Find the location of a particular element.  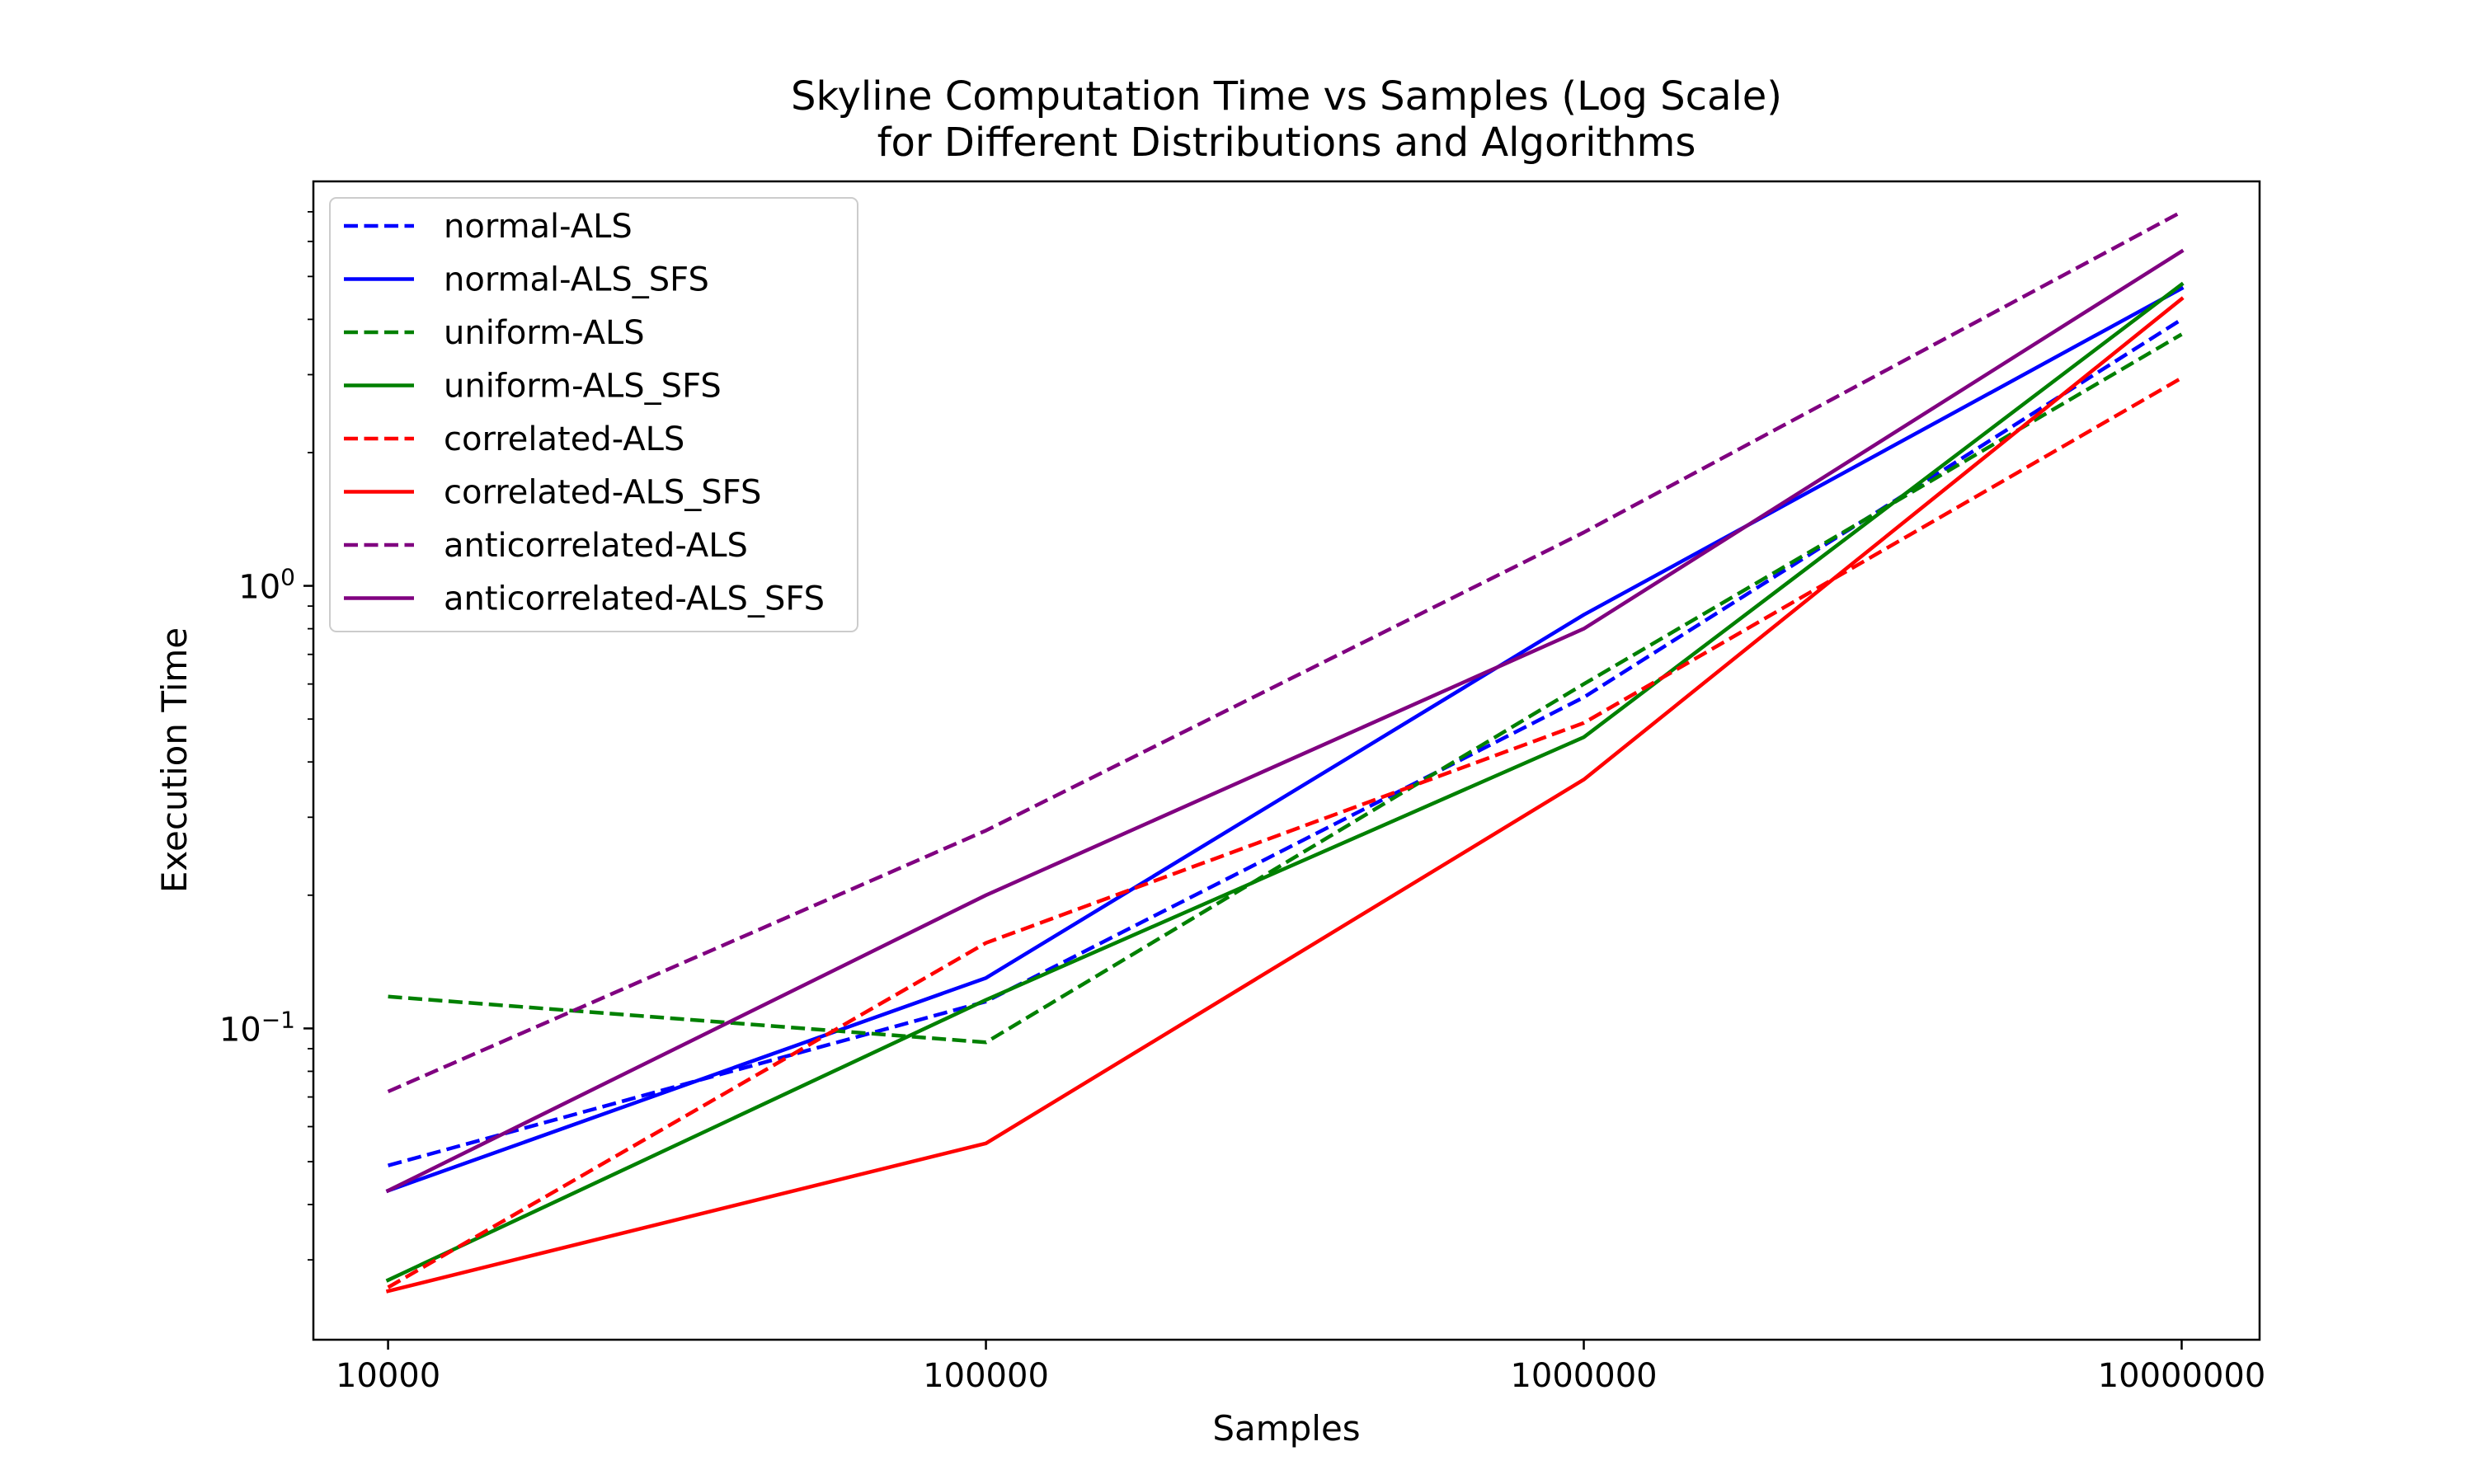

legend-label: normal-ALS is located at coordinates (538, 227).